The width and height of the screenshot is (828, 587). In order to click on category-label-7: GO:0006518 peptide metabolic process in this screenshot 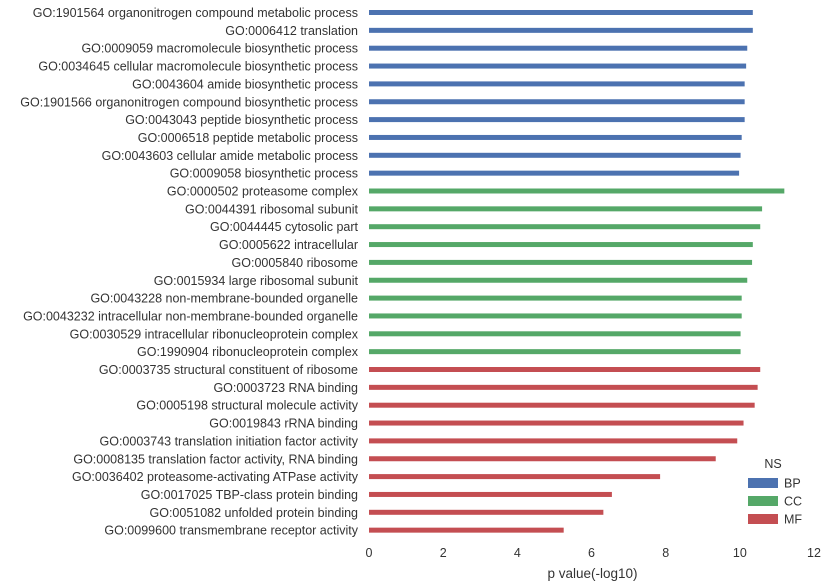, I will do `click(248, 138)`.